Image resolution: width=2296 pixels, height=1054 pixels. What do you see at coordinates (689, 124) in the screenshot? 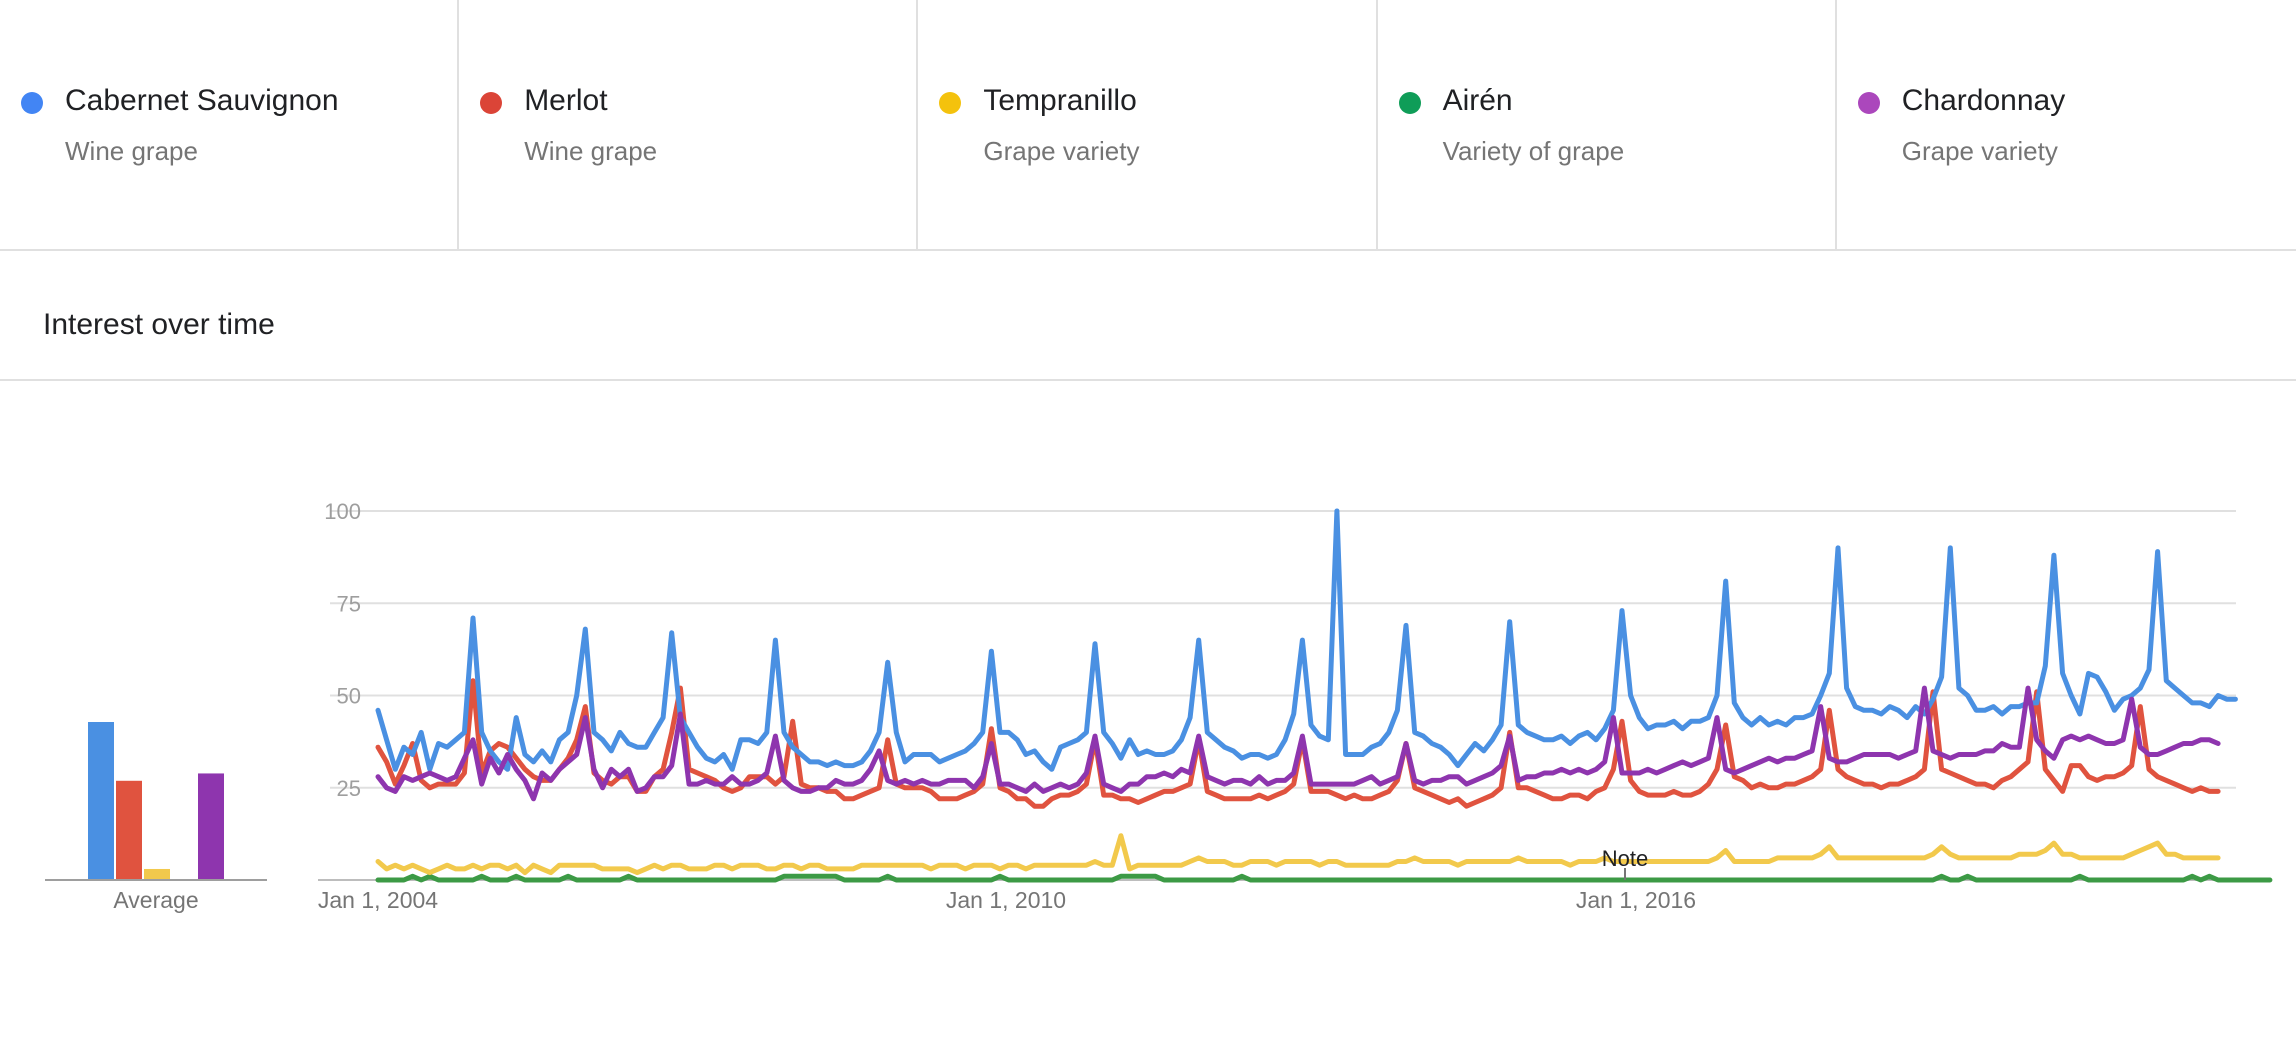
I see `term-card-merlot: Merlot Wine grape` at bounding box center [689, 124].